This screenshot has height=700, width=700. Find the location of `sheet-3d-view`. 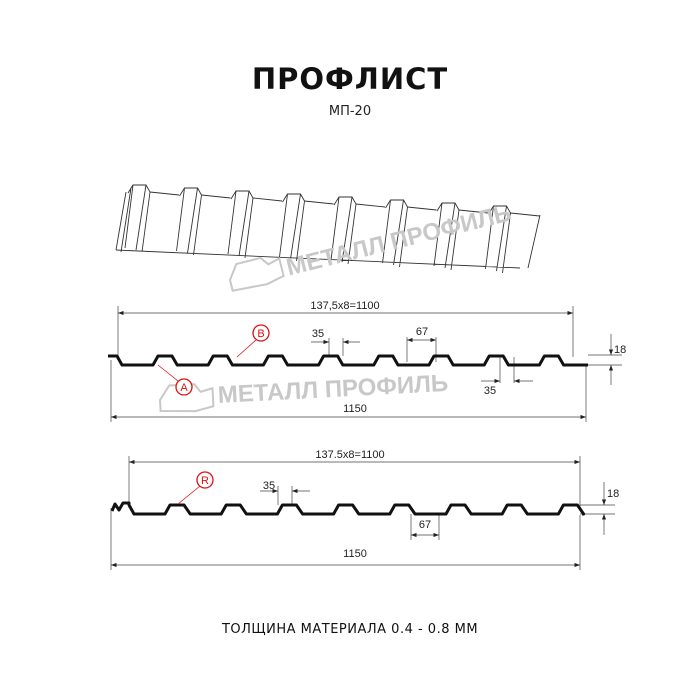

sheet-3d-view is located at coordinates (328, 229).